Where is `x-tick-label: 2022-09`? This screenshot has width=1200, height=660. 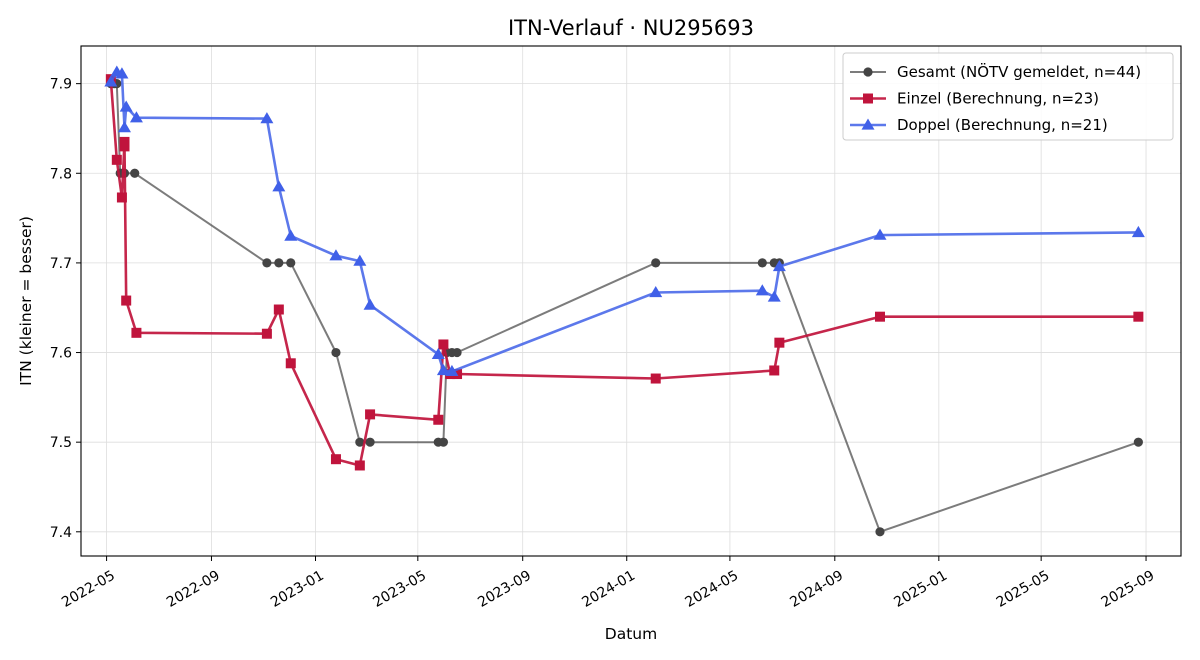 x-tick-label: 2022-09 is located at coordinates (193, 589).